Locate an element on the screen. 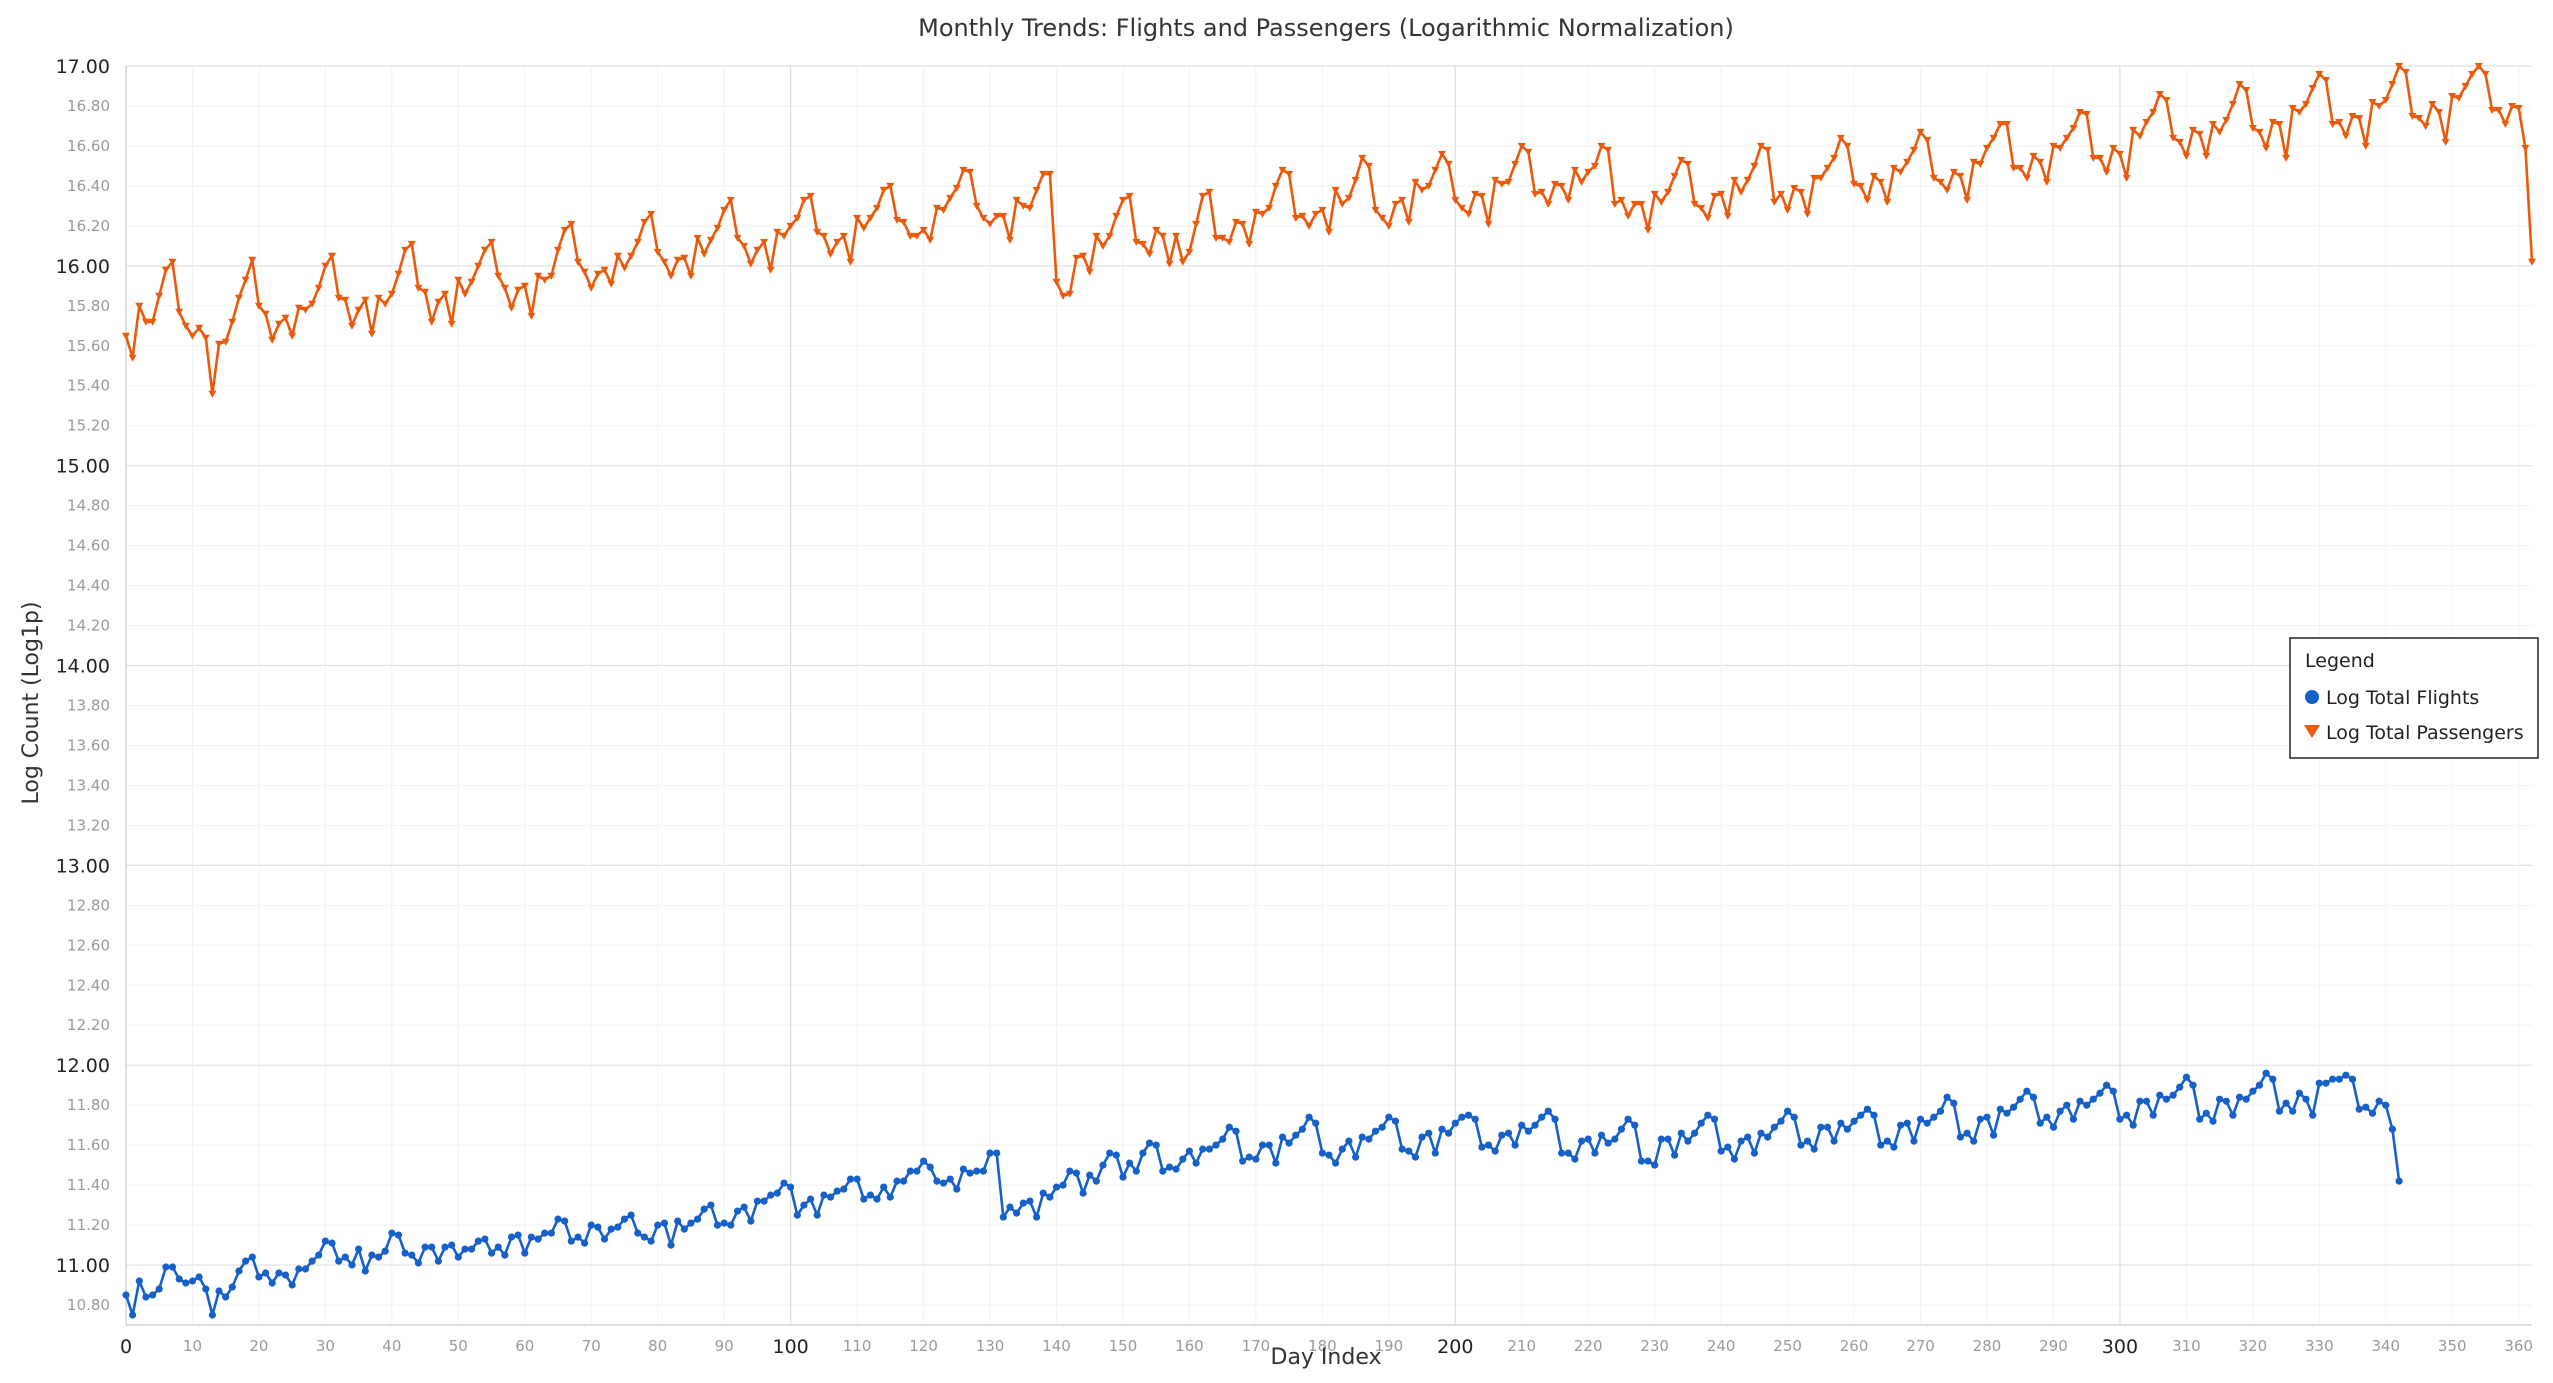 The width and height of the screenshot is (2553, 1383). y-minor-tick-label: 12.60 is located at coordinates (88, 945).